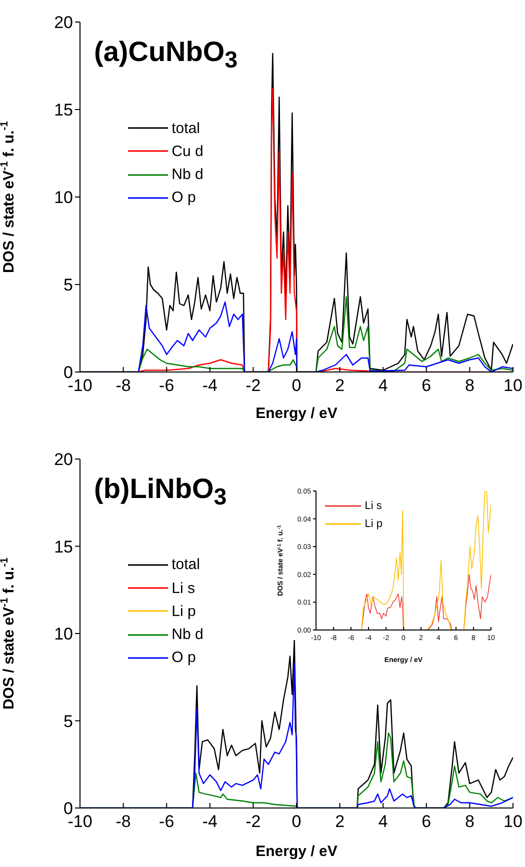  Describe the element at coordinates (166, 55) in the screenshot. I see `text: (a)CuNbO$_{3}$` at that location.